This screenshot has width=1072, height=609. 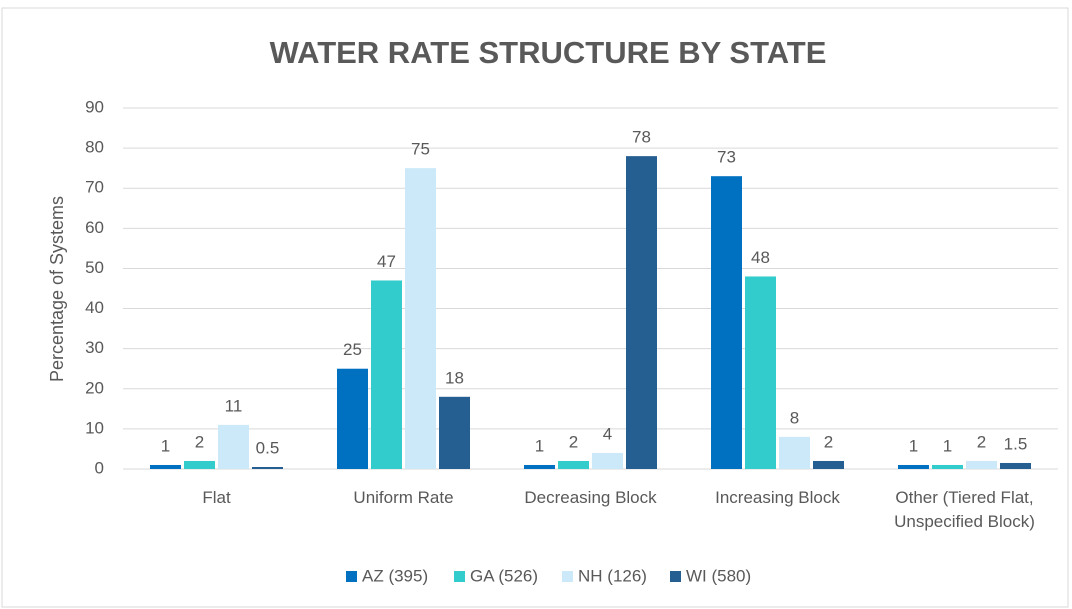 I want to click on chart-title: WATER RATE STRUCTURE BY STATE, so click(x=548, y=52).